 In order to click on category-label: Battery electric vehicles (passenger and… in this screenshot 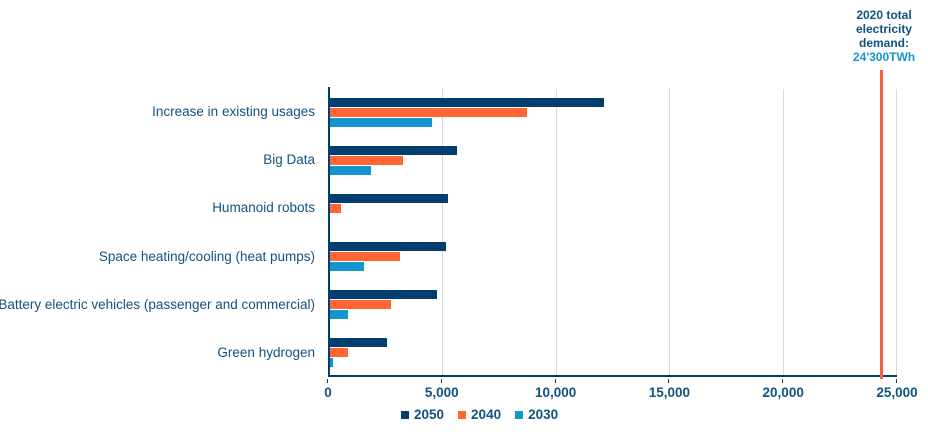, I will do `click(157, 304)`.